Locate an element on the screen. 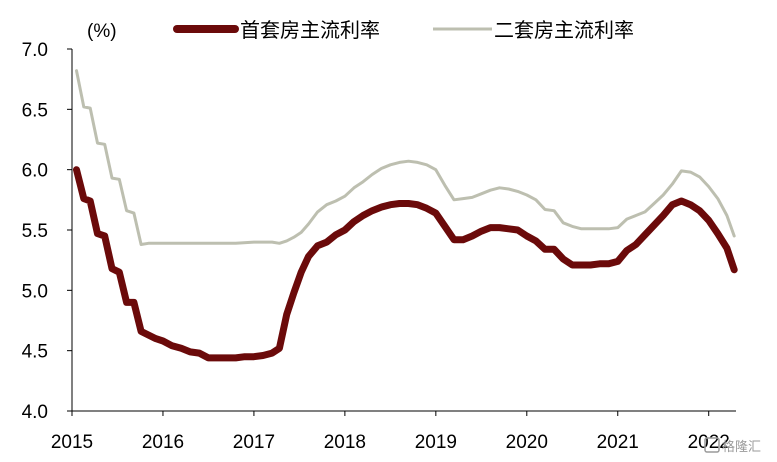  x-tick-label: 2016 is located at coordinates (163, 442).